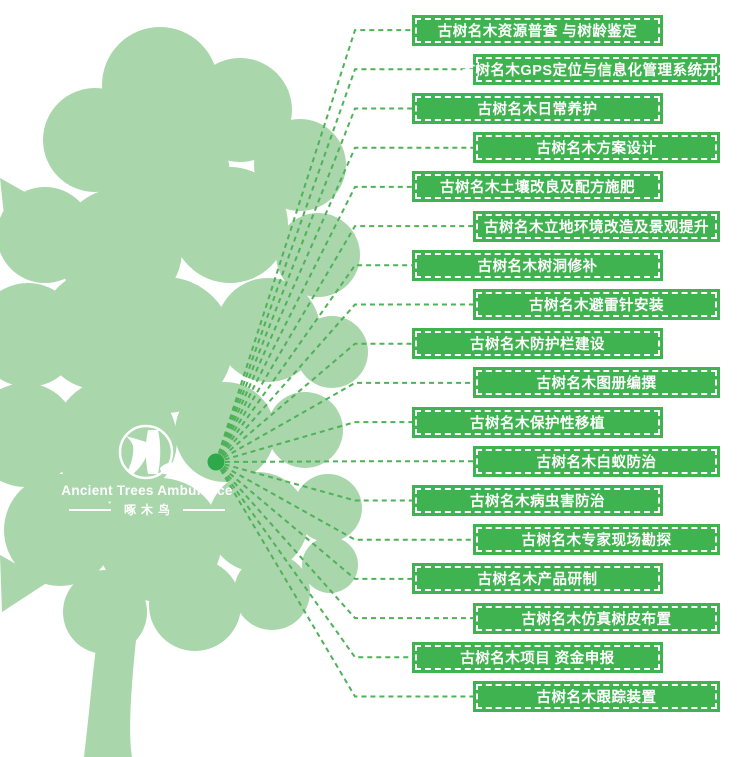  I want to click on service-label: 古树名木立地环境改造及景观提升, so click(596, 226).